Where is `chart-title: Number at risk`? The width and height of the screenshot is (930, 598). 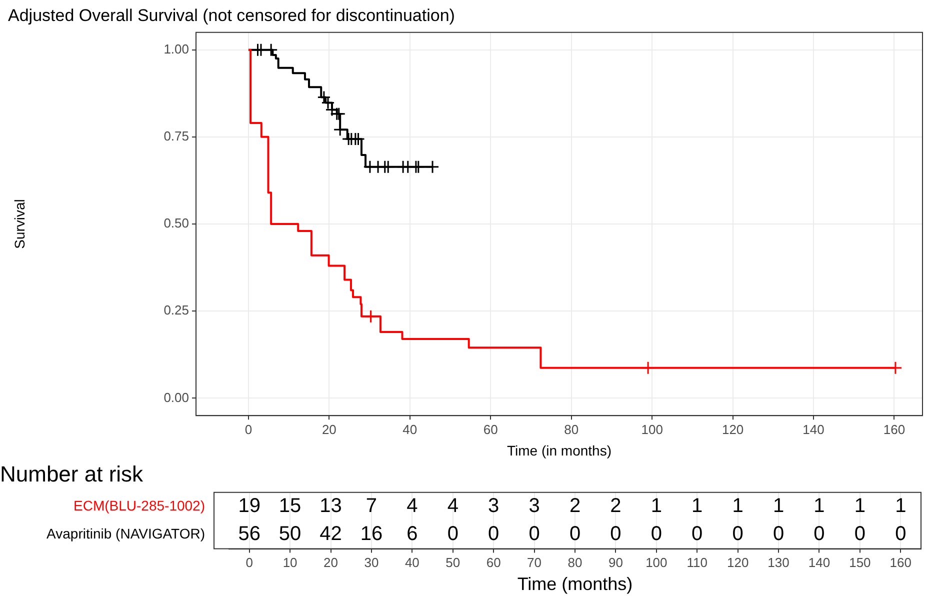
chart-title: Number at risk is located at coordinates (72, 473).